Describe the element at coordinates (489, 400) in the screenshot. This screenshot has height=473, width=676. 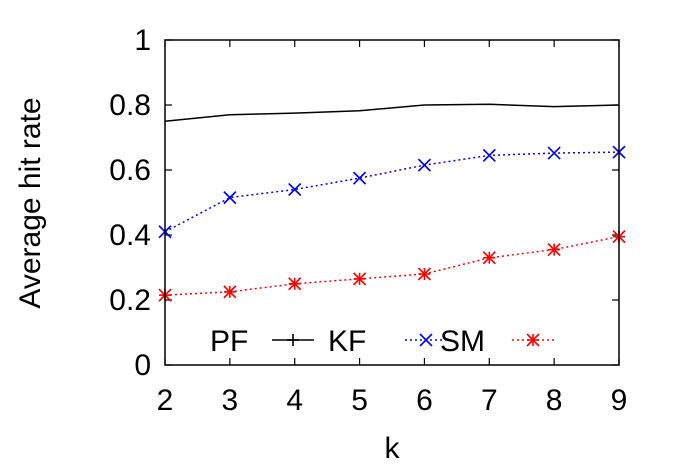
I see `x-tick-label: 7` at that location.